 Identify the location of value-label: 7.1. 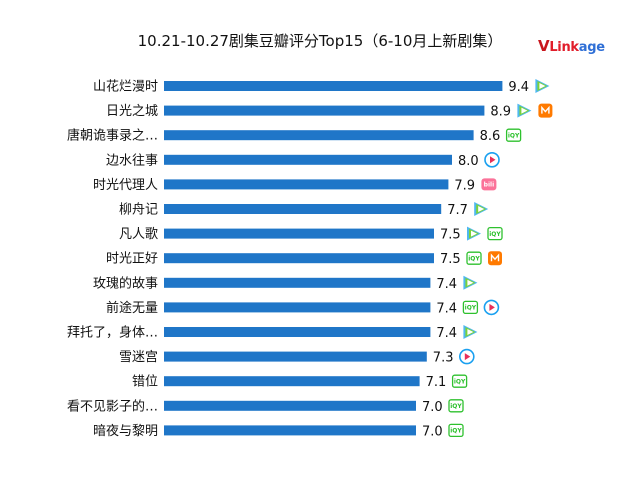
(436, 382).